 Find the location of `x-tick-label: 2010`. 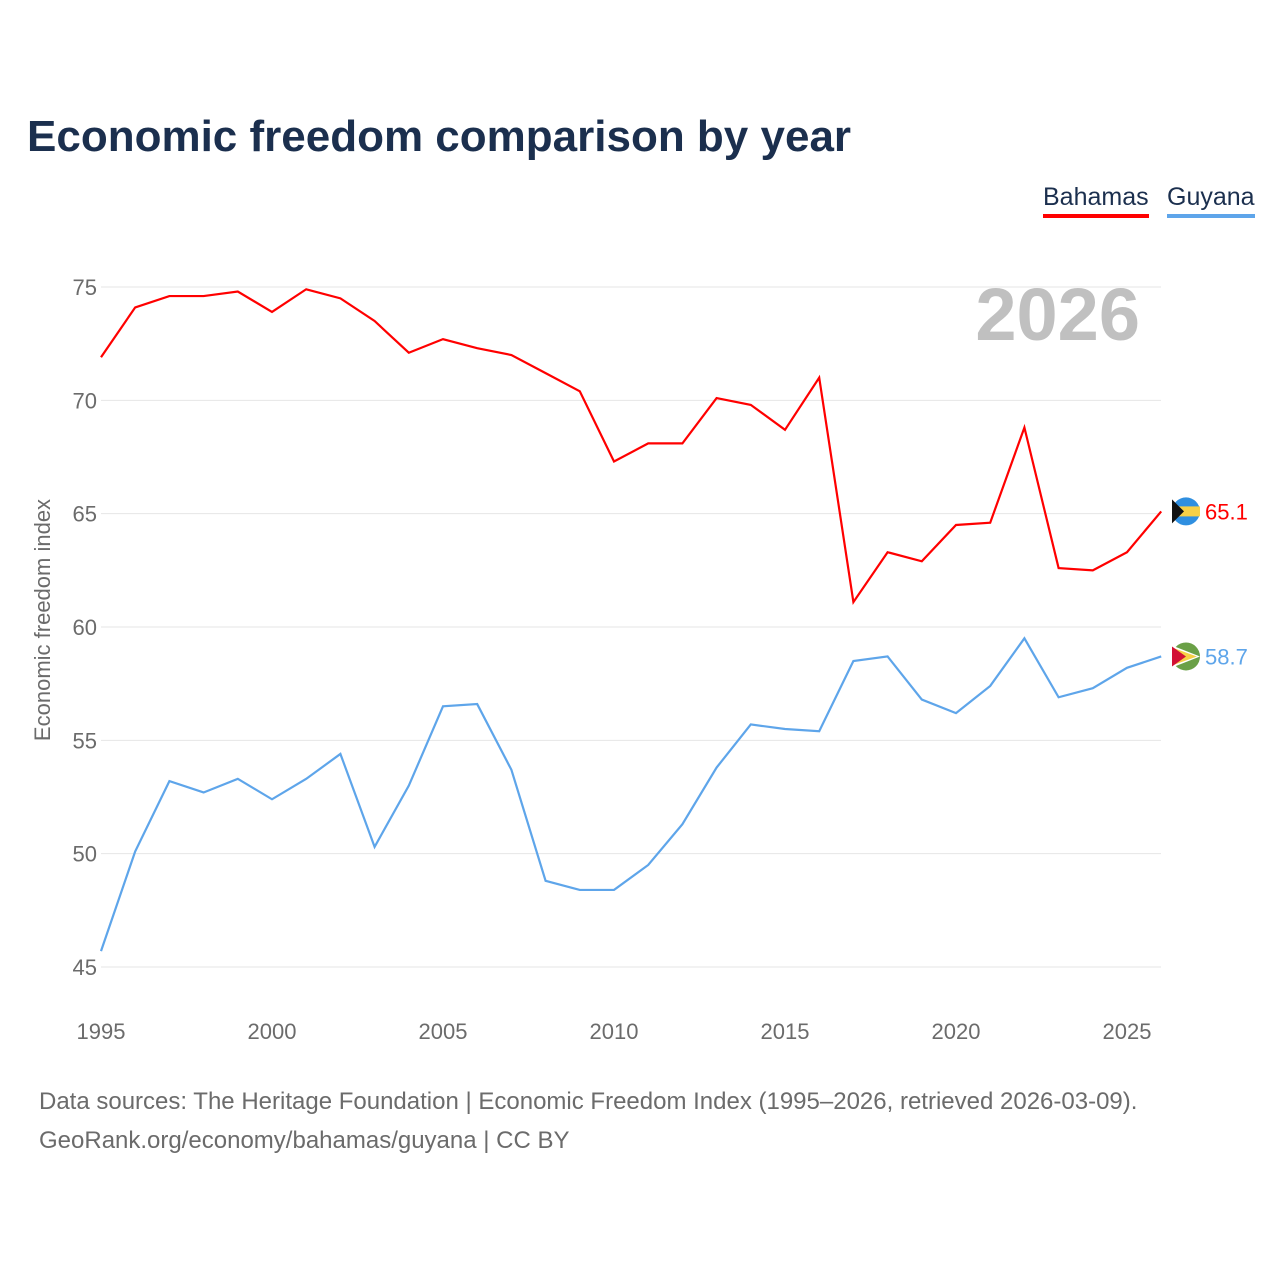

x-tick-label: 2010 is located at coordinates (614, 1031).